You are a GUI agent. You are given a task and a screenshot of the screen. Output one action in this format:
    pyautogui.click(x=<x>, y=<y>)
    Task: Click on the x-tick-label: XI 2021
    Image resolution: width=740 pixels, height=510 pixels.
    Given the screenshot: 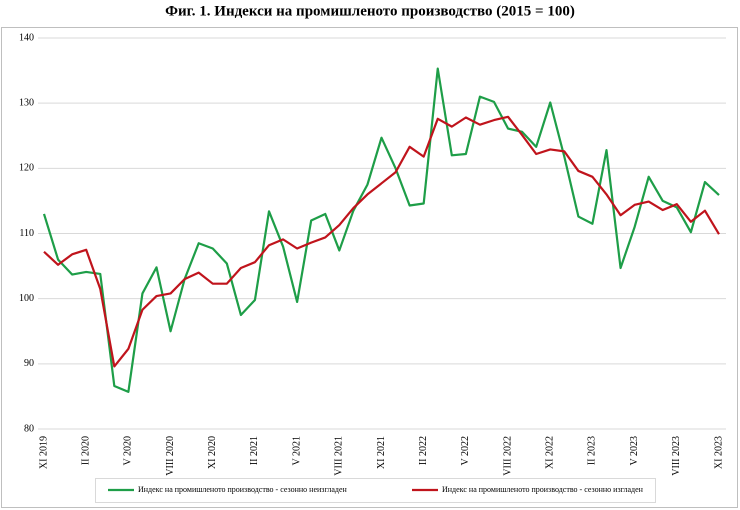 What is the action you would take?
    pyautogui.click(x=381, y=452)
    